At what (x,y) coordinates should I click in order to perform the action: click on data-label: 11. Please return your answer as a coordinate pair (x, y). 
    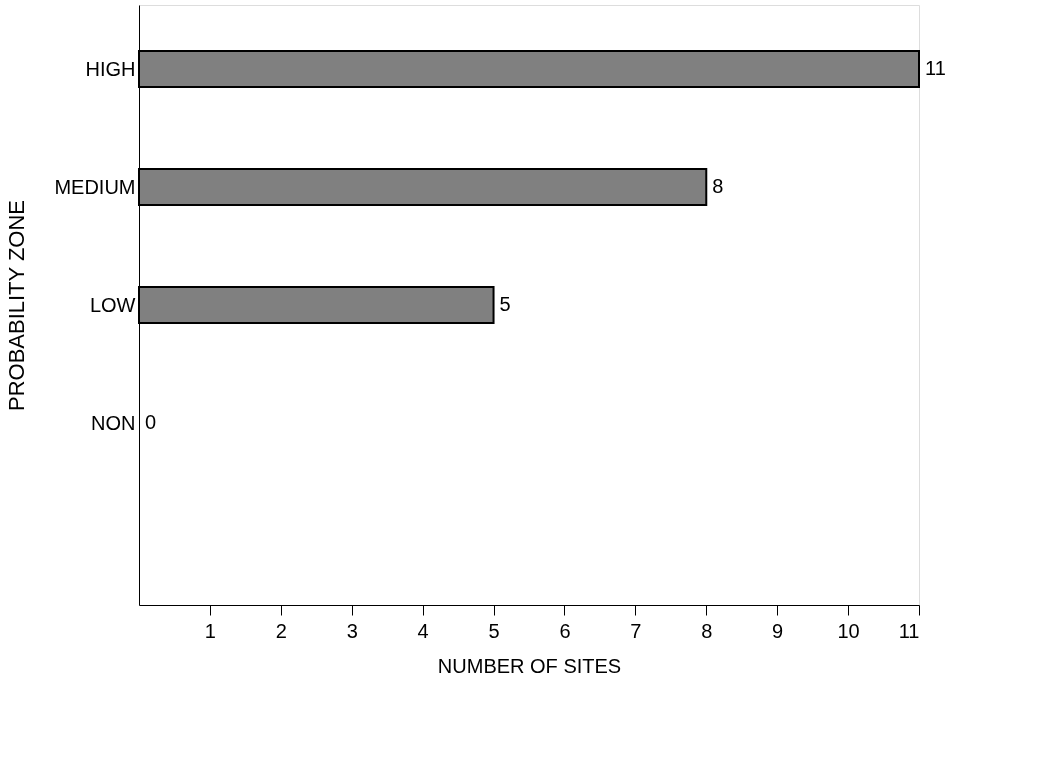
    Looking at the image, I should click on (935, 68).